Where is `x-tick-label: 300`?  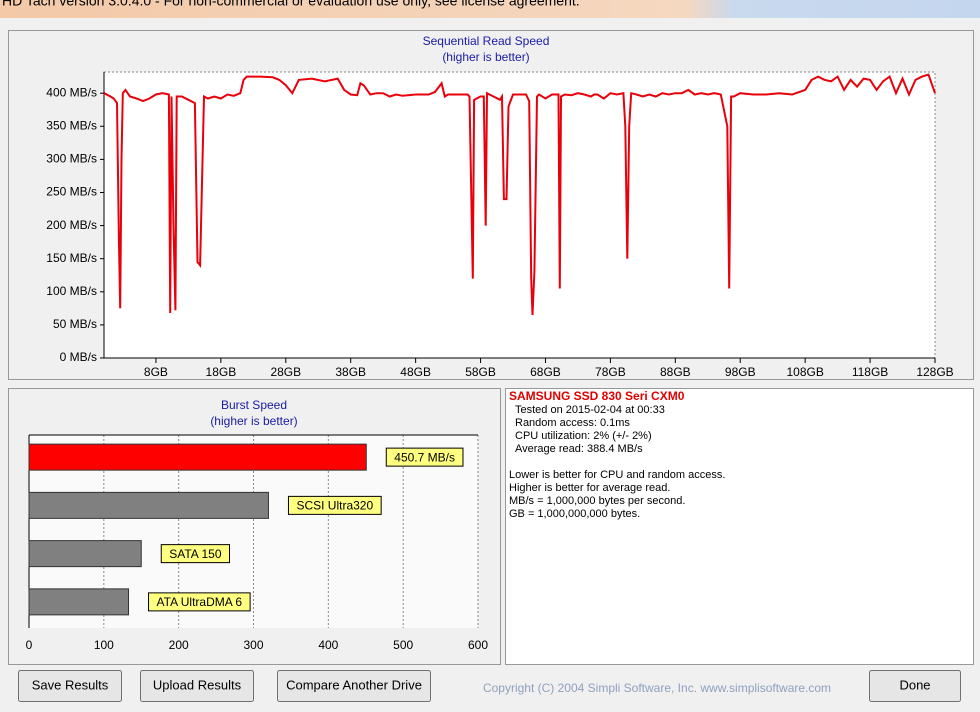
x-tick-label: 300 is located at coordinates (253, 645).